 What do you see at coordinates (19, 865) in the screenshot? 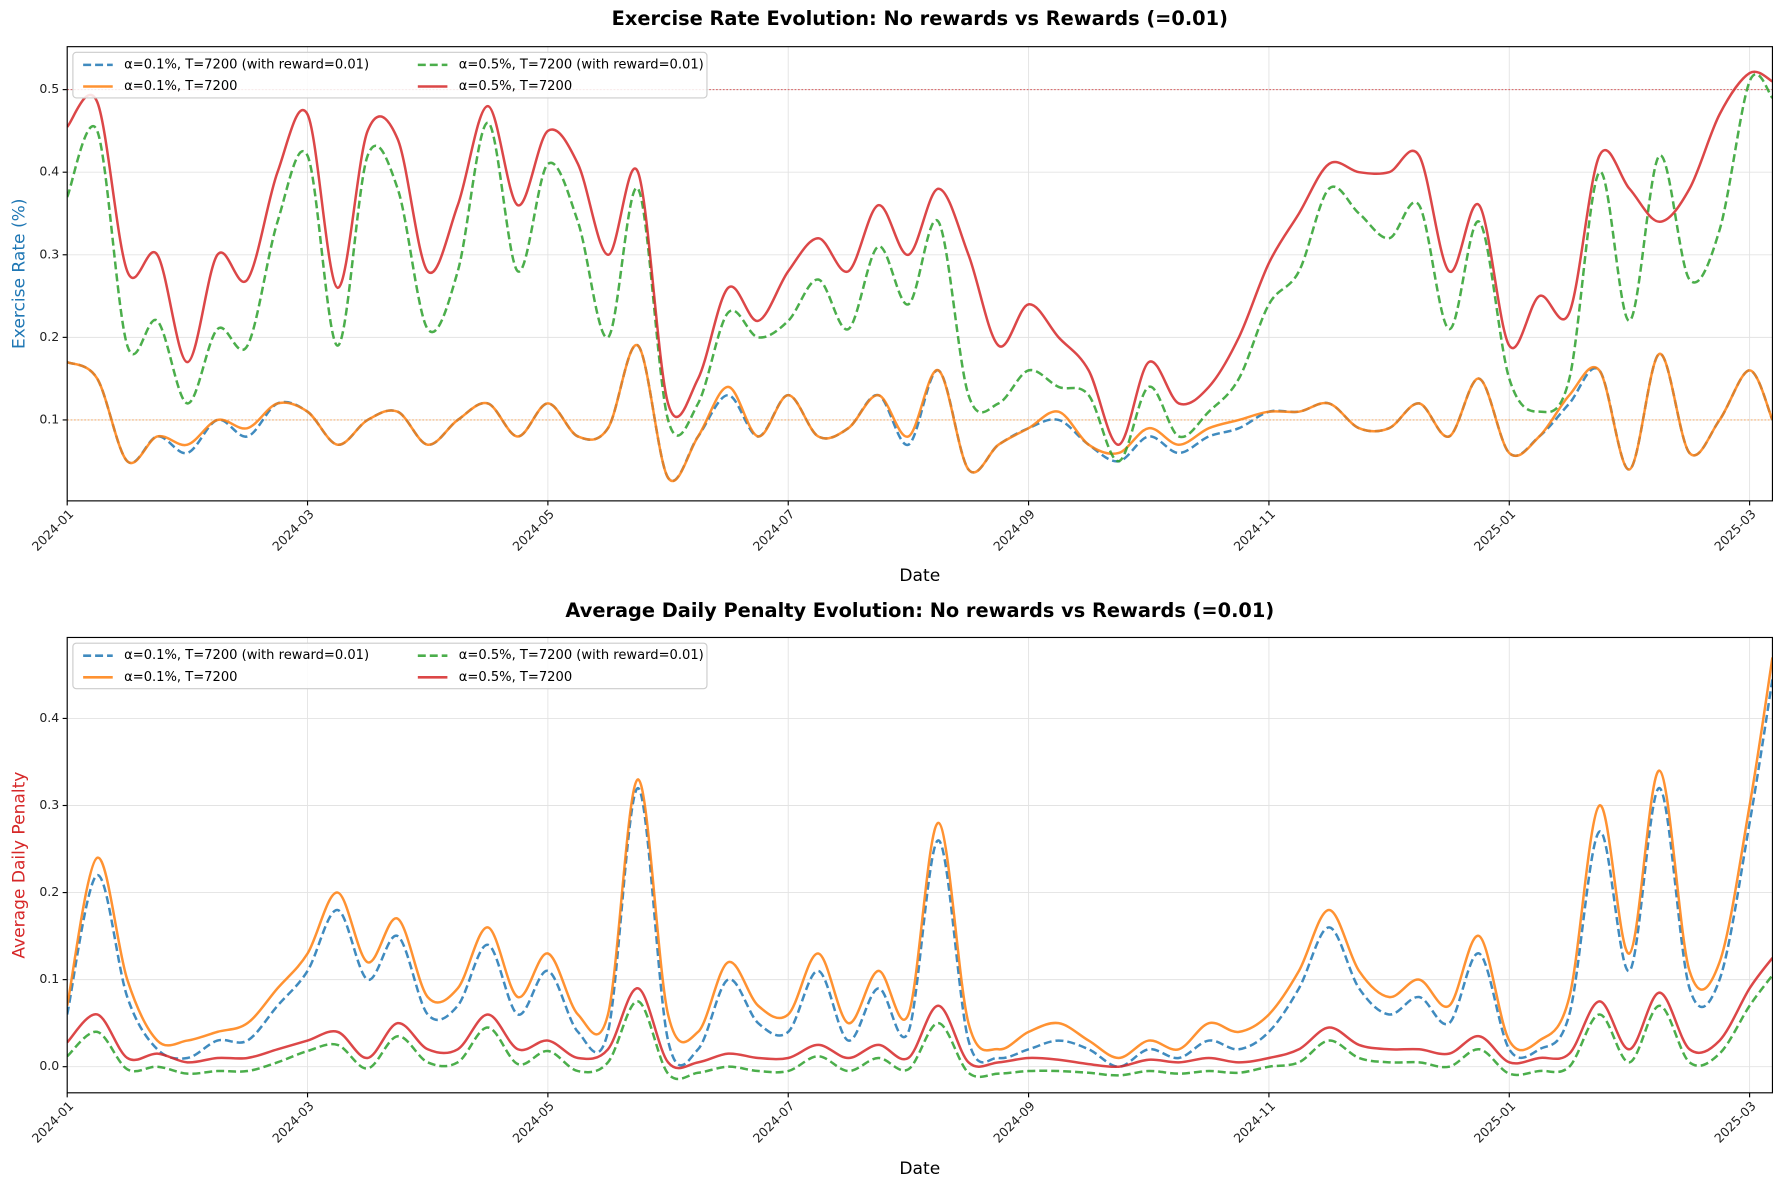
I see `y-axis-label: Average Daily Penalty` at bounding box center [19, 865].